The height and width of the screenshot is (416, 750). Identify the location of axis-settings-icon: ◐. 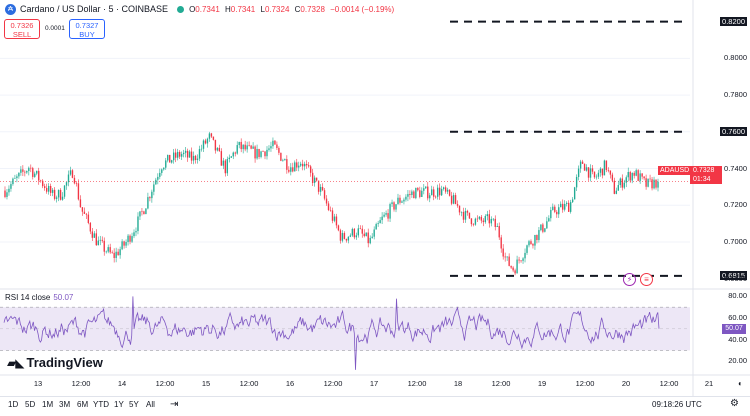
(740, 383).